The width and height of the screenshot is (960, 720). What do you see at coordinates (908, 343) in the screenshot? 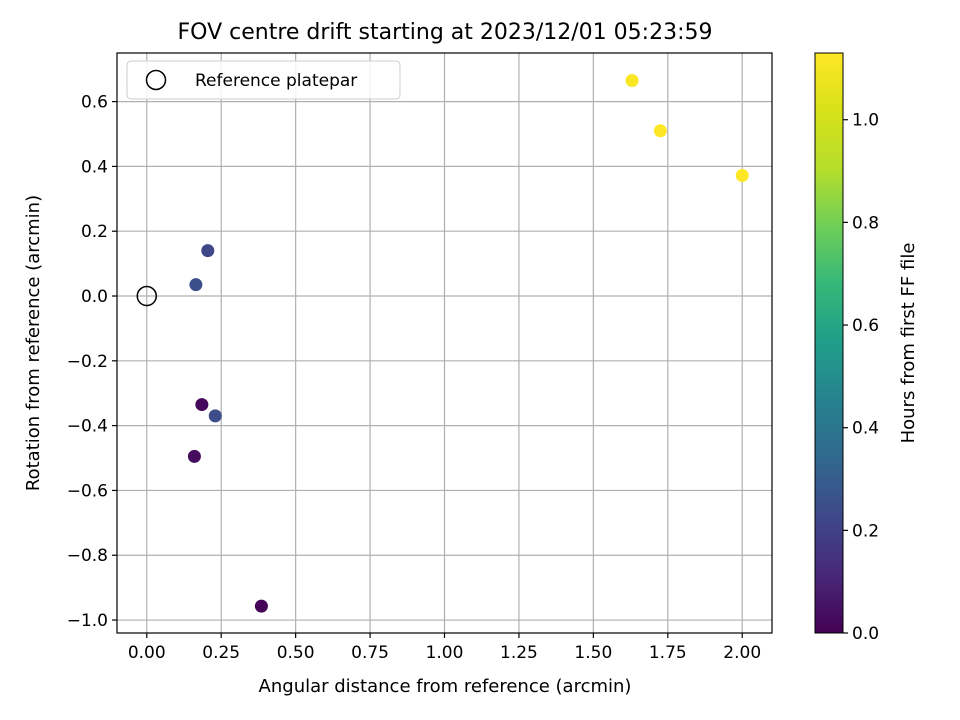
I see `colorbar-label: Hours from first FF file` at bounding box center [908, 343].